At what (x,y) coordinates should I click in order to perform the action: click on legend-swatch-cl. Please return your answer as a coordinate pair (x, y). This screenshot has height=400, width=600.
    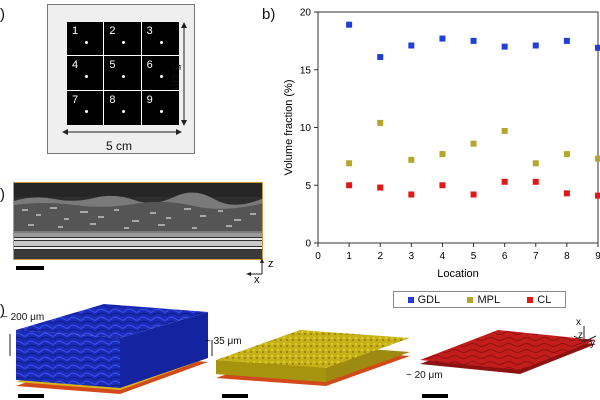
    Looking at the image, I should click on (530, 299).